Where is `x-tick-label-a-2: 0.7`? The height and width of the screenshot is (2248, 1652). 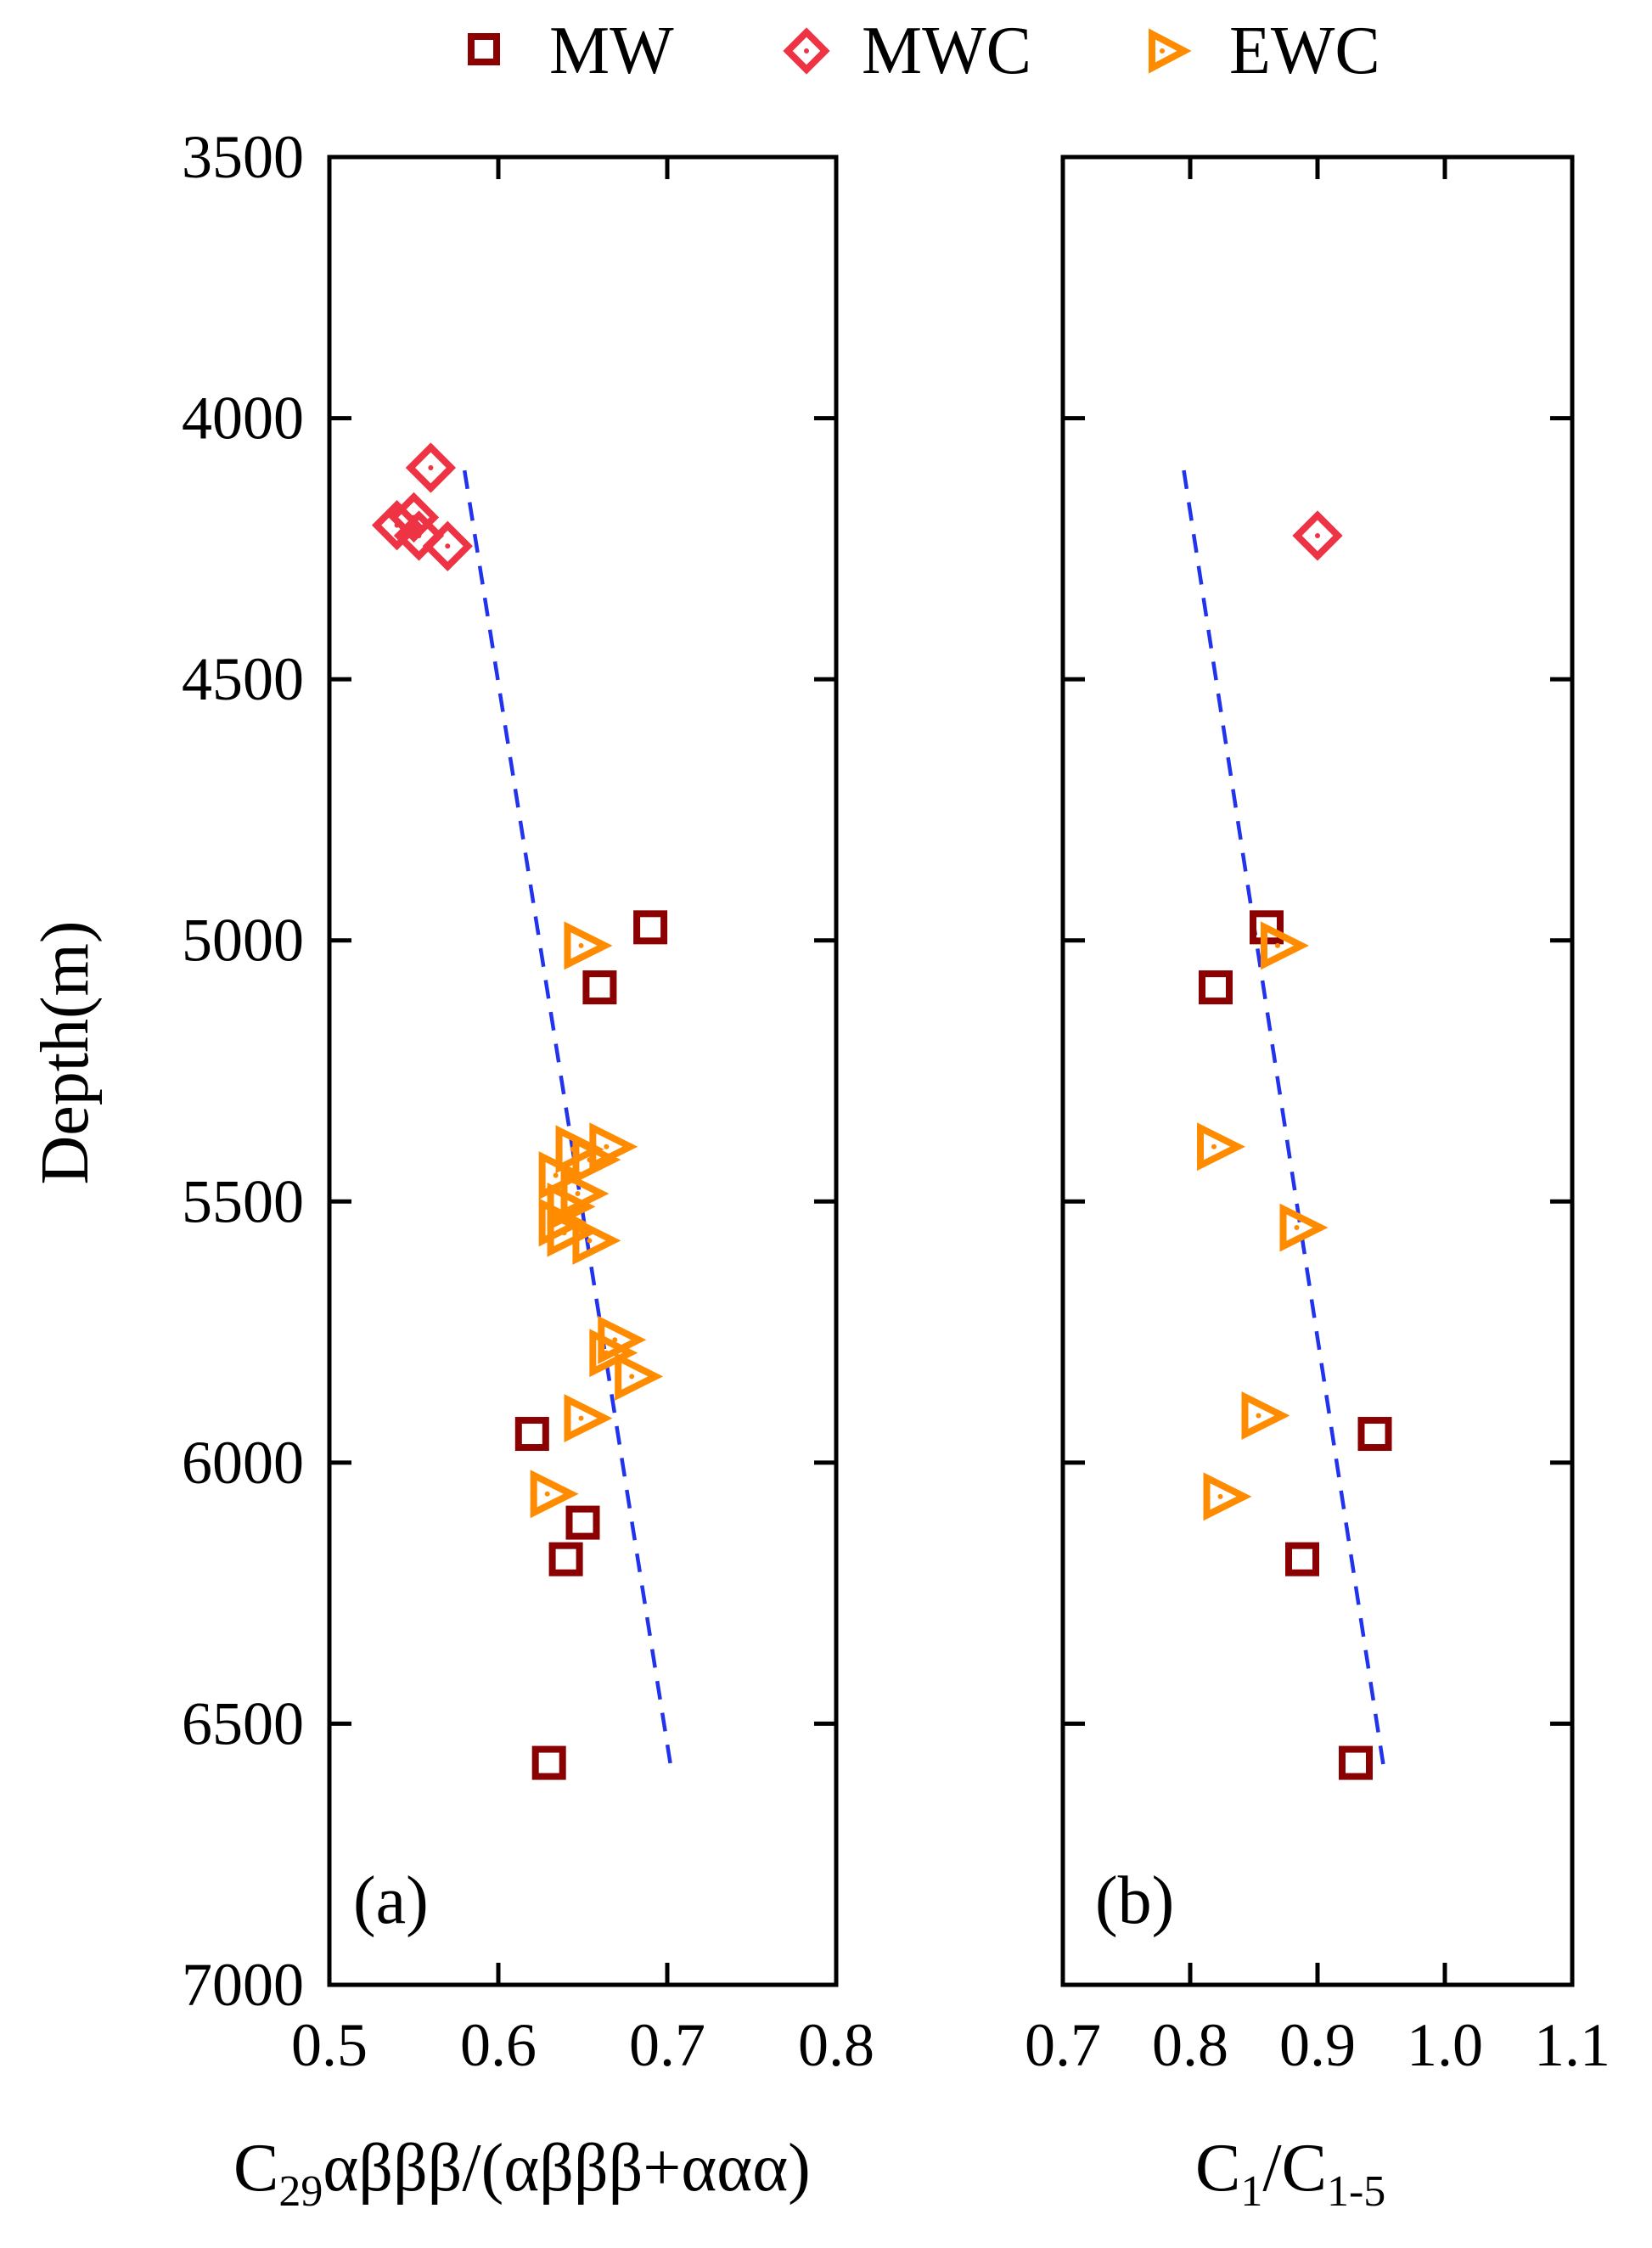
x-tick-label-a-2: 0.7 is located at coordinates (667, 2045).